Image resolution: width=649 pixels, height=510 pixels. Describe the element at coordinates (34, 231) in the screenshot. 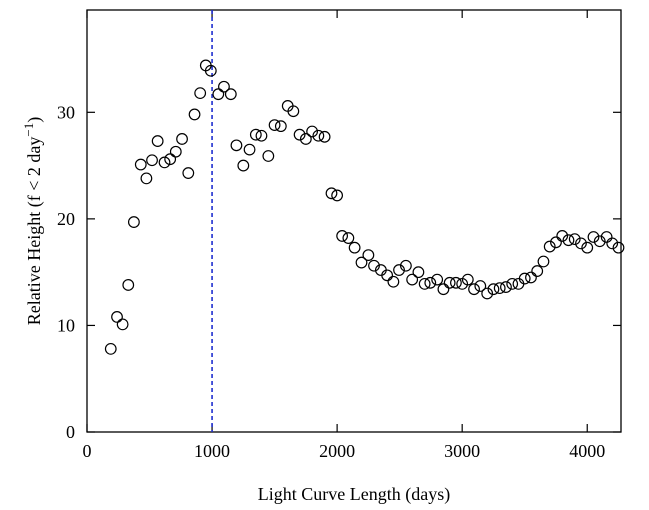

I see `y-axis-label-main: Relative Height (f < 2 day` at that location.